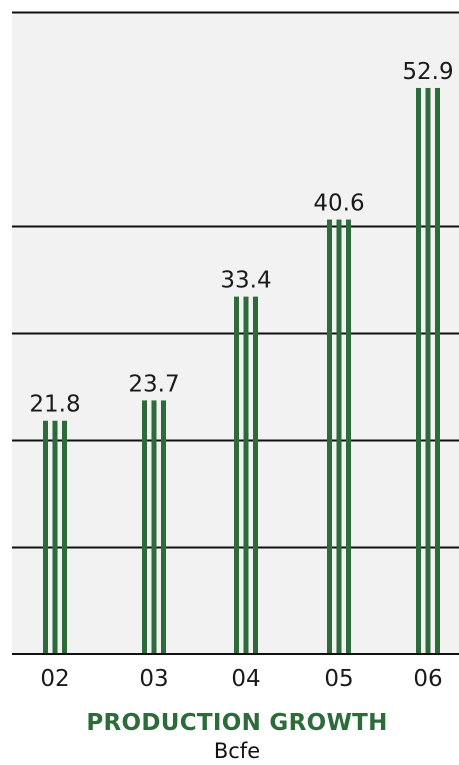 This screenshot has height=765, width=459. I want to click on x-tick-label: 05, so click(338, 679).